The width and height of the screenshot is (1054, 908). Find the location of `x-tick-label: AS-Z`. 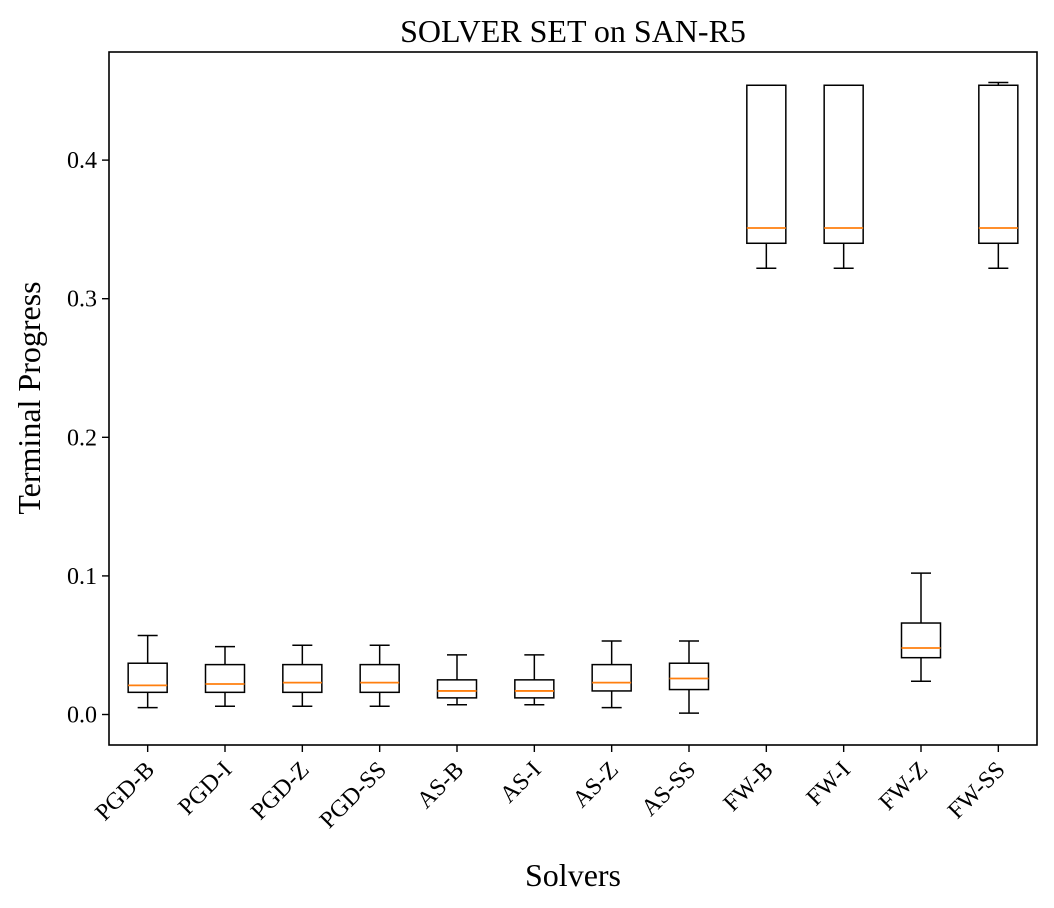

x-tick-label: AS-Z is located at coordinates (596, 785).